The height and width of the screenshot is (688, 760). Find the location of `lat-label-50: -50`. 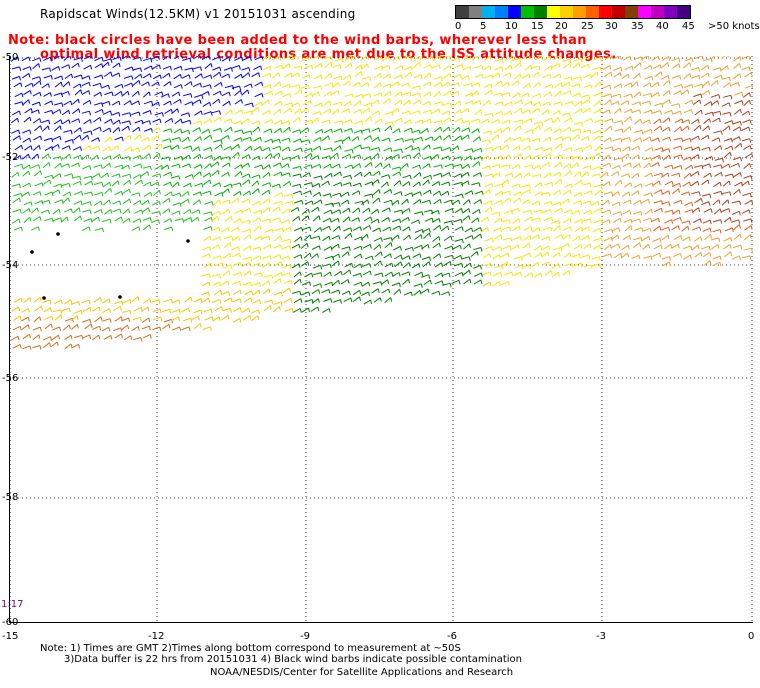

lat-label-50: -50 is located at coordinates (10, 57).